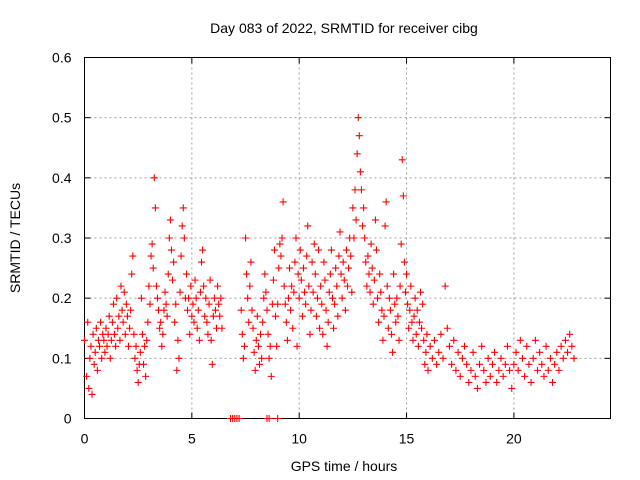 This screenshot has height=480, width=640. Describe the element at coordinates (62, 238) in the screenshot. I see `y-tick-label: 0.3` at that location.